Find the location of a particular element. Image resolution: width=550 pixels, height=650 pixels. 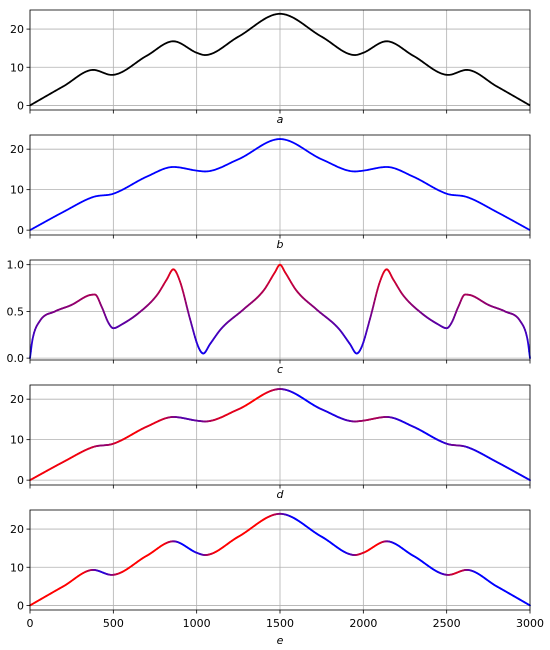

series-line-d is located at coordinates (280, 435).